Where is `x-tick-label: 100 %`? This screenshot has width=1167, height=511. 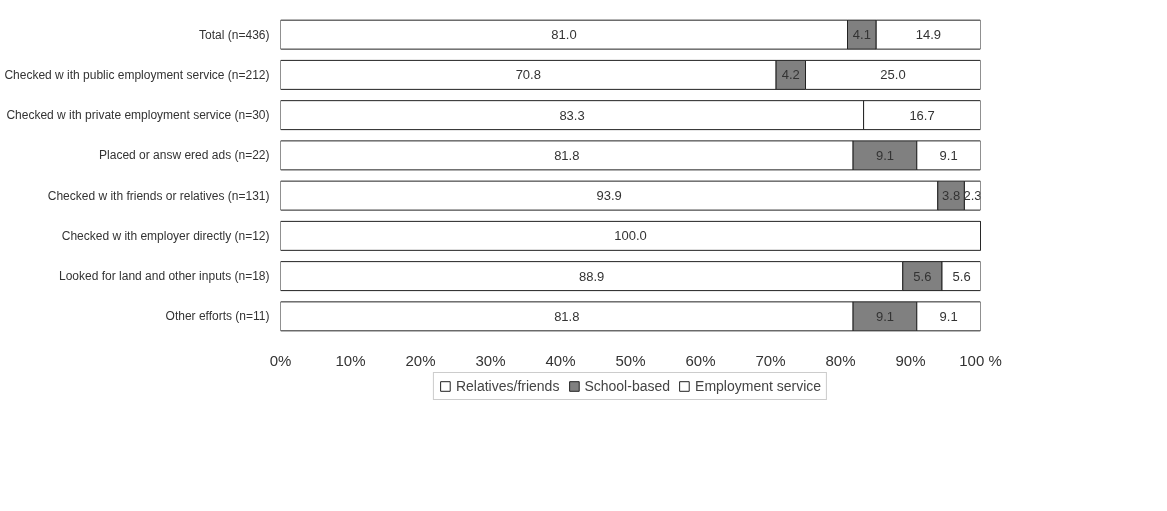
x-tick-label: 100 % is located at coordinates (980, 360).